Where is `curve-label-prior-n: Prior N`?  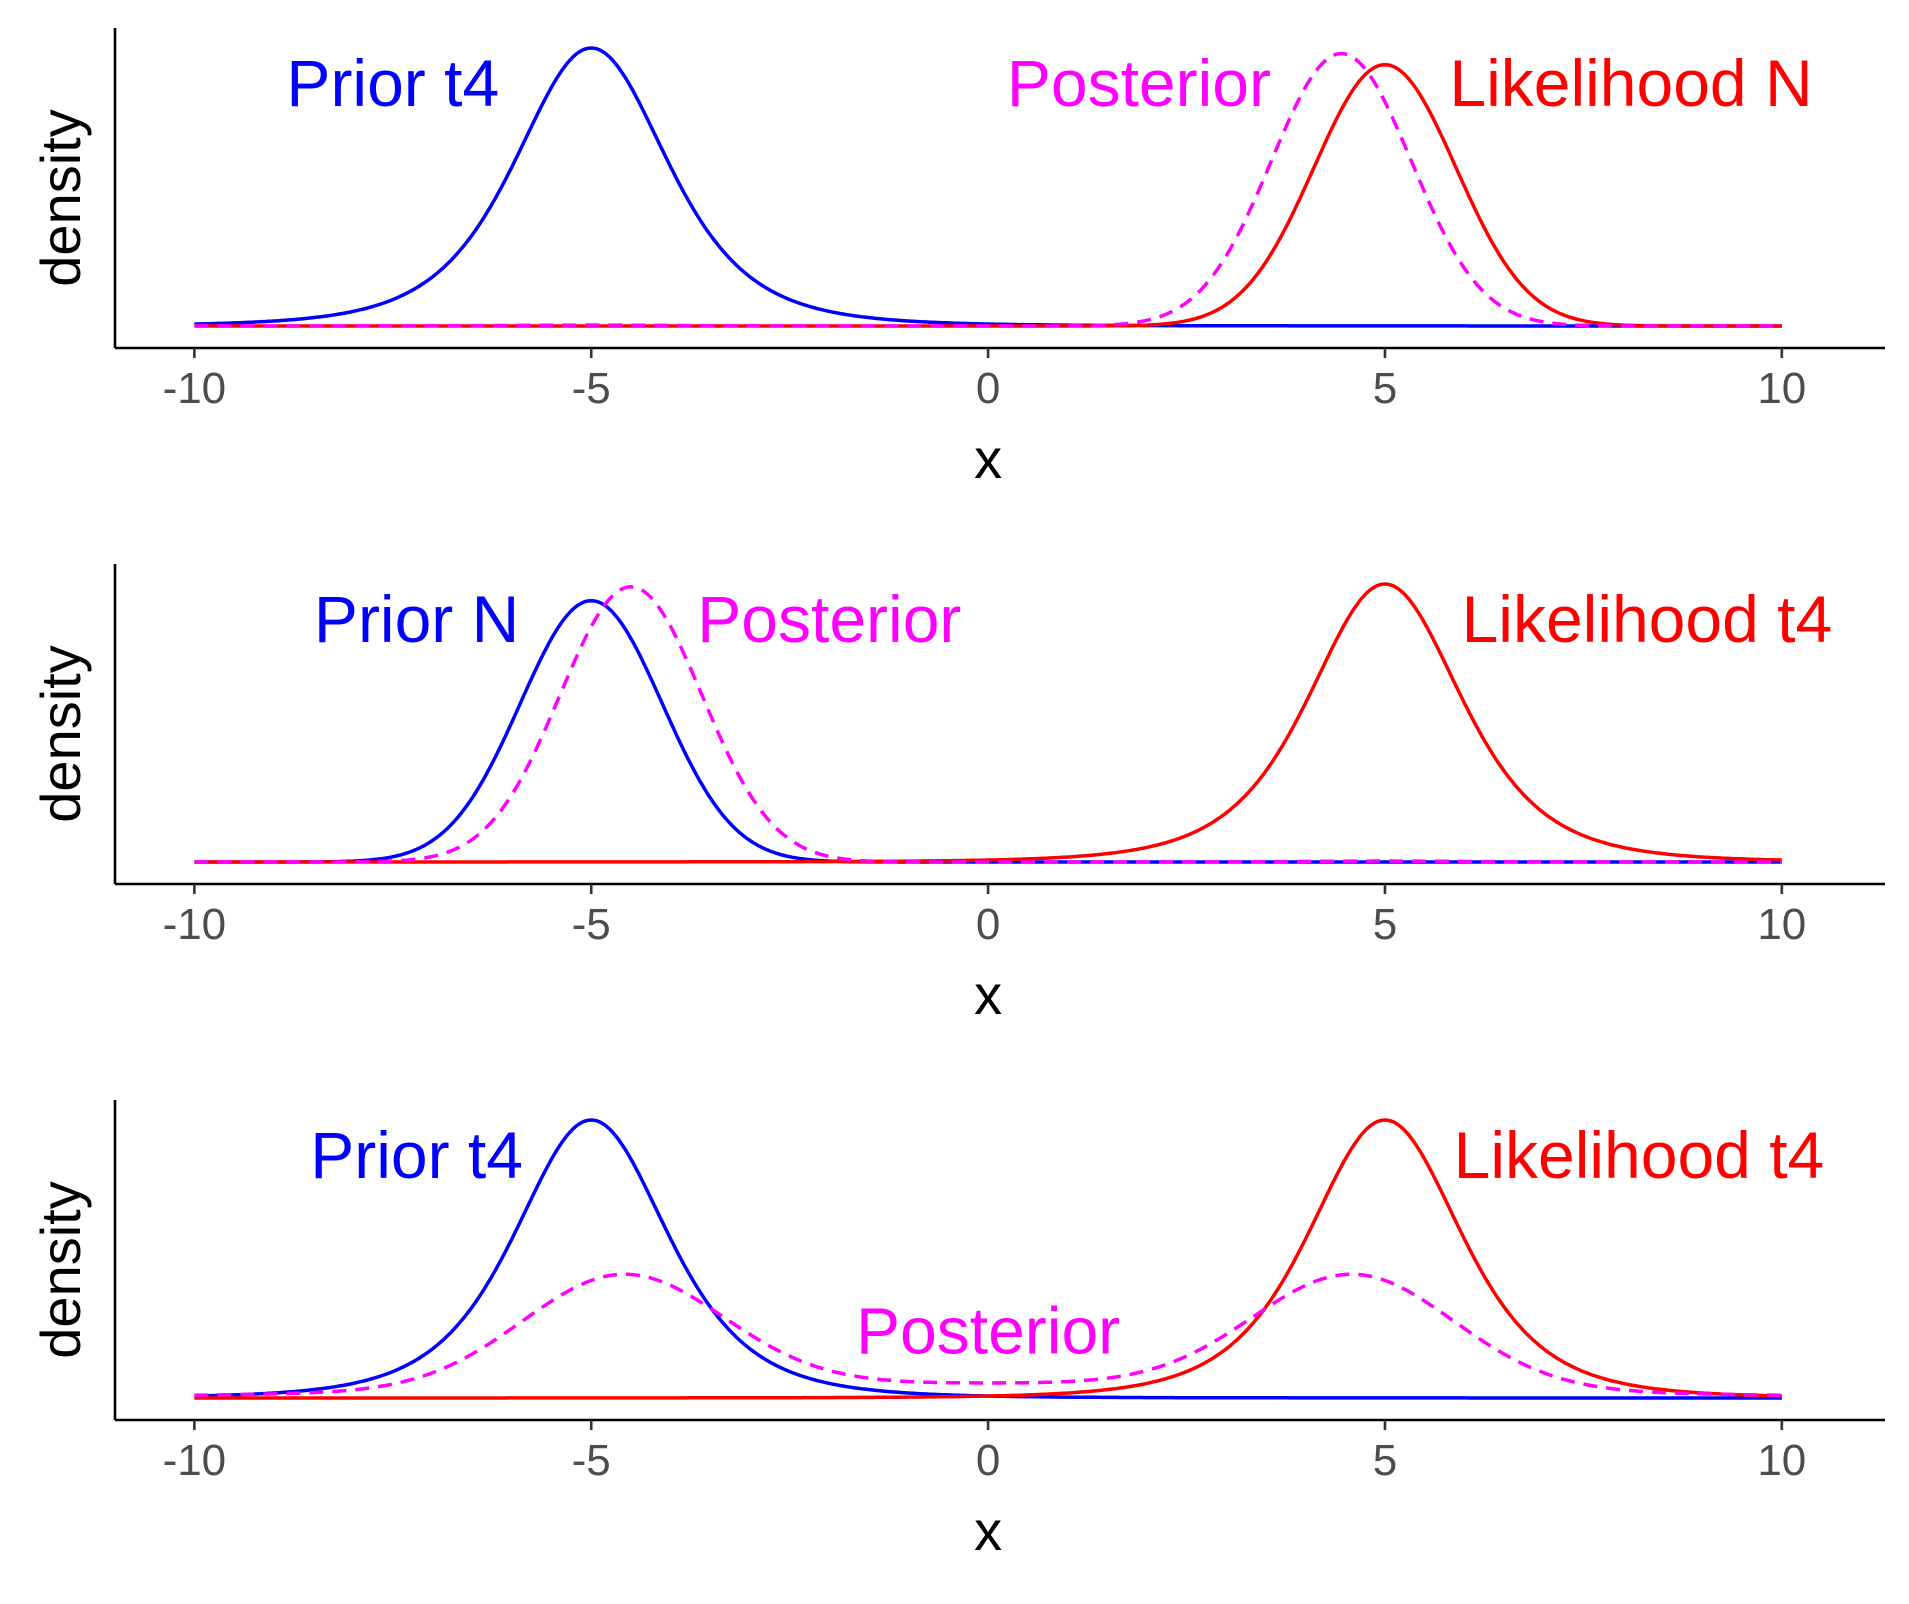
curve-label-prior-n: Prior N is located at coordinates (416, 619).